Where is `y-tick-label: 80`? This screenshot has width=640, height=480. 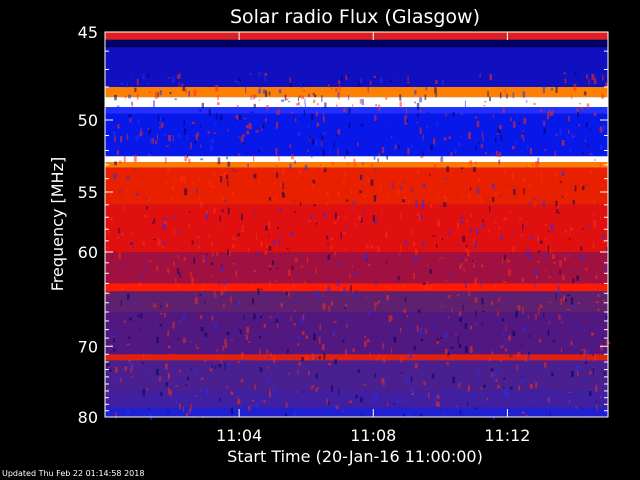 y-tick-label: 80 is located at coordinates (88, 417).